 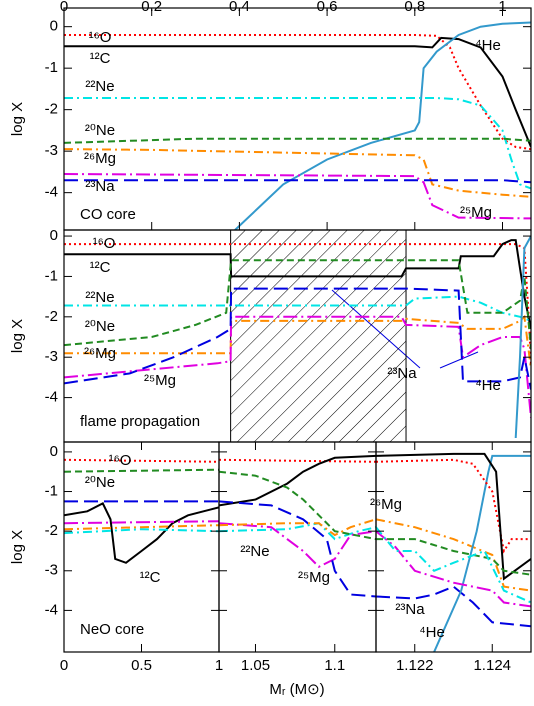 What do you see at coordinates (492, 665) in the screenshot?
I see `x-tick-label: 1.124` at bounding box center [492, 665].